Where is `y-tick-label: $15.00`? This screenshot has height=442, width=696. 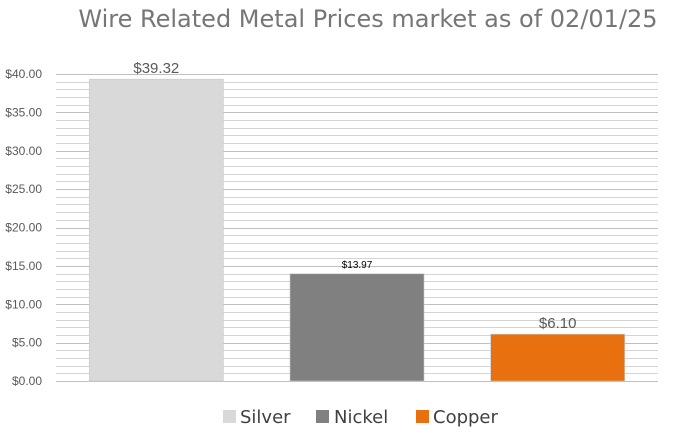
y-tick-label: $15.00 is located at coordinates (23, 266).